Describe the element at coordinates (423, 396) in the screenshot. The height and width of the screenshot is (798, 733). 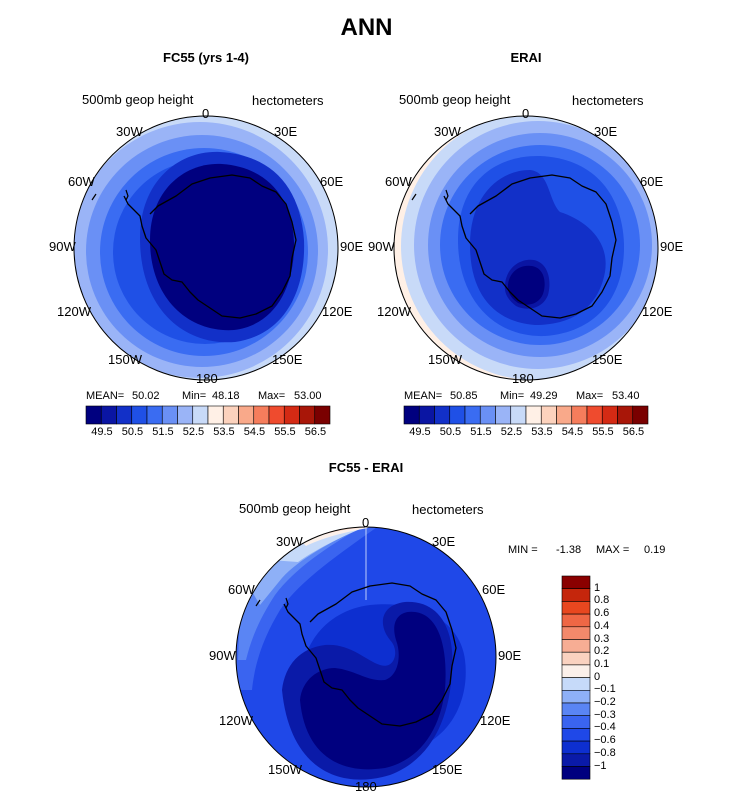
I see `mean-label-erai: MEAN=` at that location.